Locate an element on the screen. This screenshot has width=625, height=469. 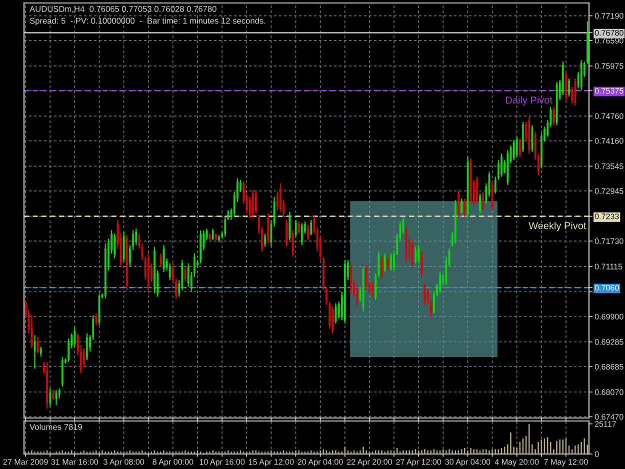
y-tick-label: 0.74160 is located at coordinates (609, 141).